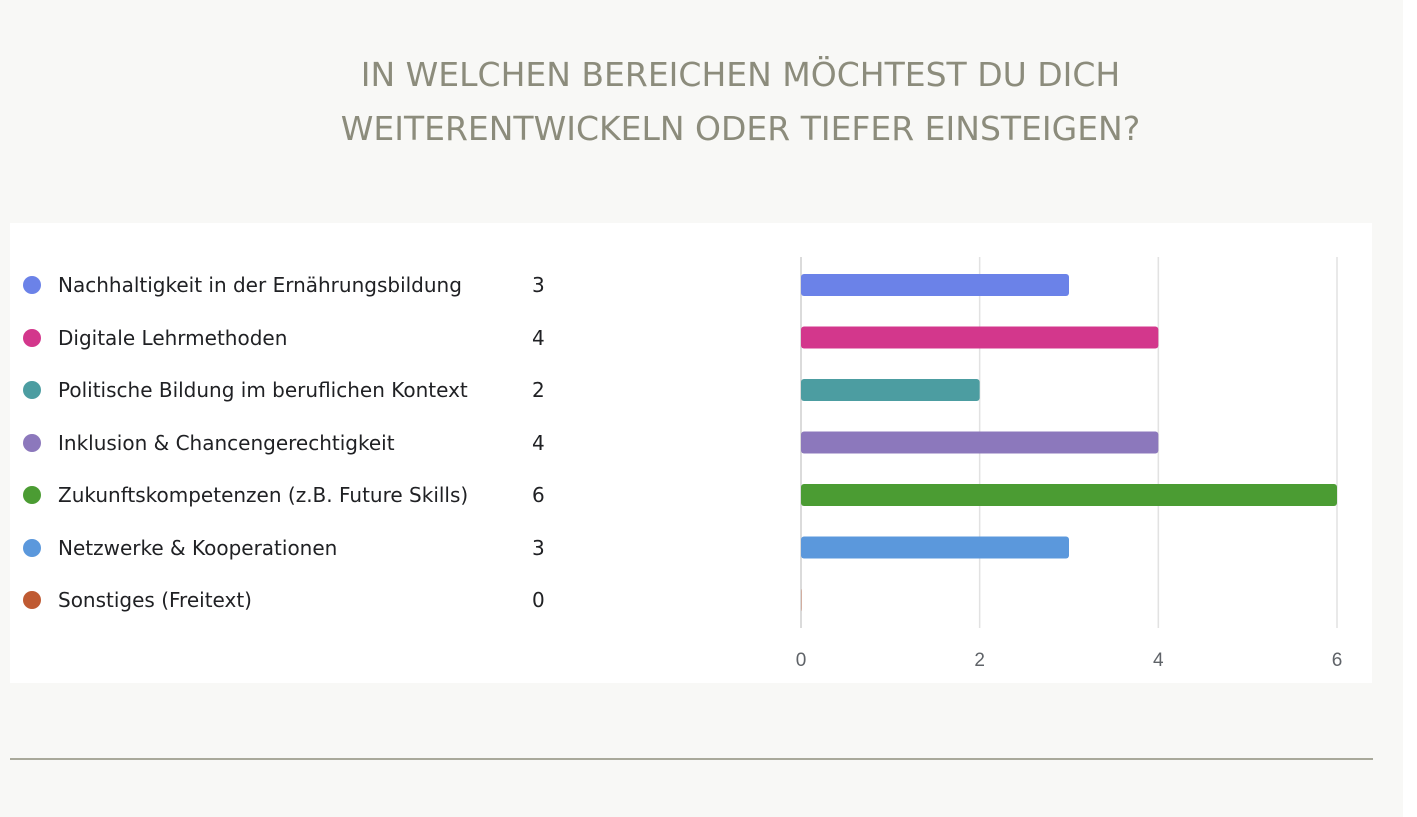 This screenshot has height=817, width=1417. I want to click on legend-value: 6, so click(538, 495).